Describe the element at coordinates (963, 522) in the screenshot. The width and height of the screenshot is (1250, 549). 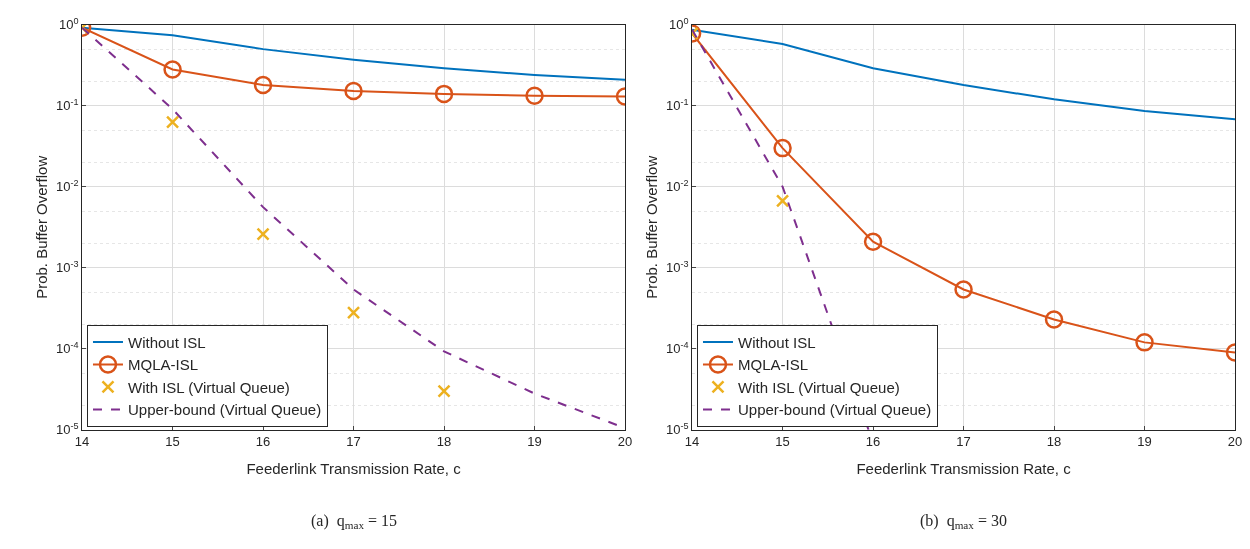
I see `text: (b) q$_{max}$ = 30` at that location.